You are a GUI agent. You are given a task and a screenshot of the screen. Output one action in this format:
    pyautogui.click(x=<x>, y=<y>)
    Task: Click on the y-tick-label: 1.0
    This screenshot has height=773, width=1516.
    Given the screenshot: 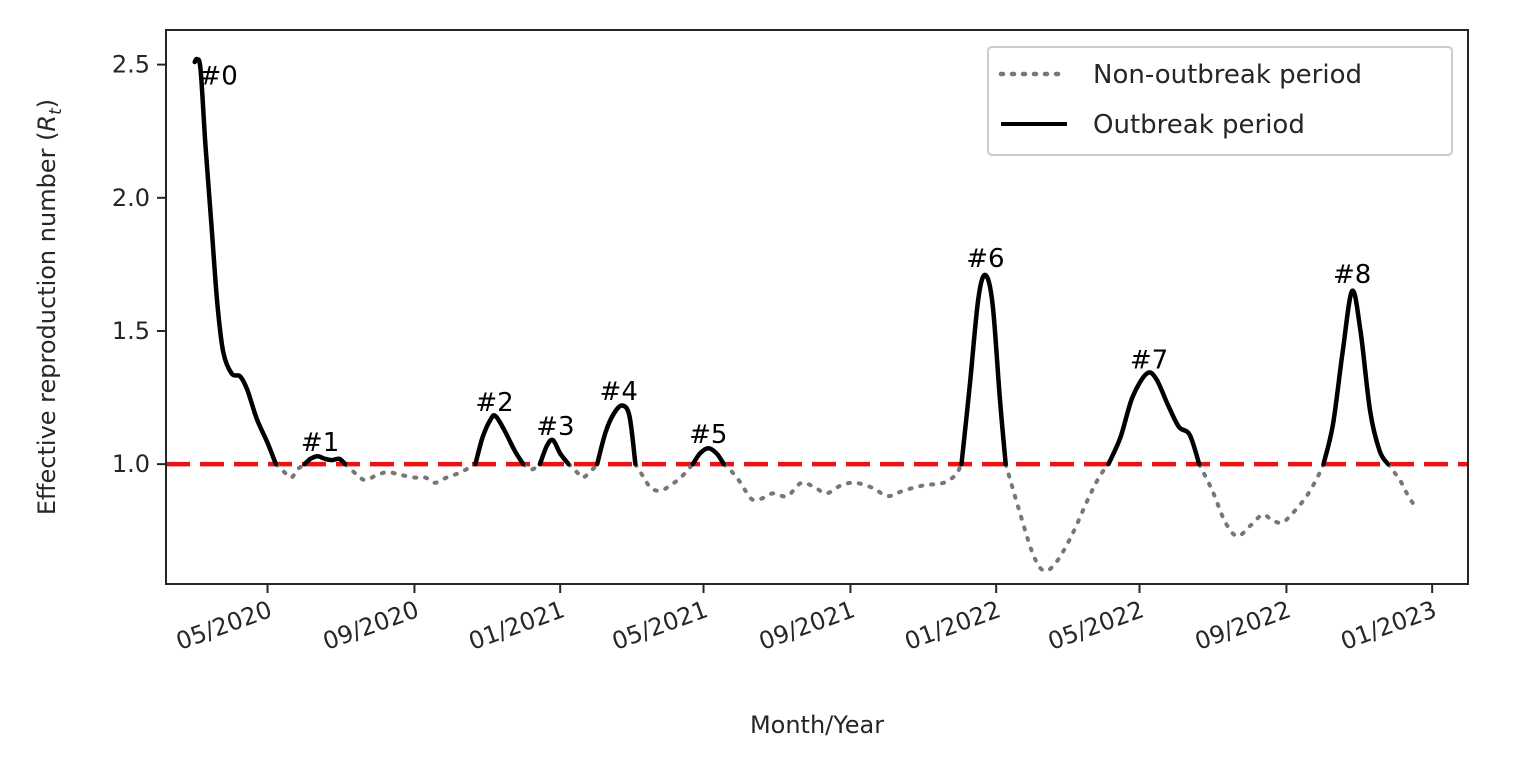 What is the action you would take?
    pyautogui.click(x=131, y=464)
    